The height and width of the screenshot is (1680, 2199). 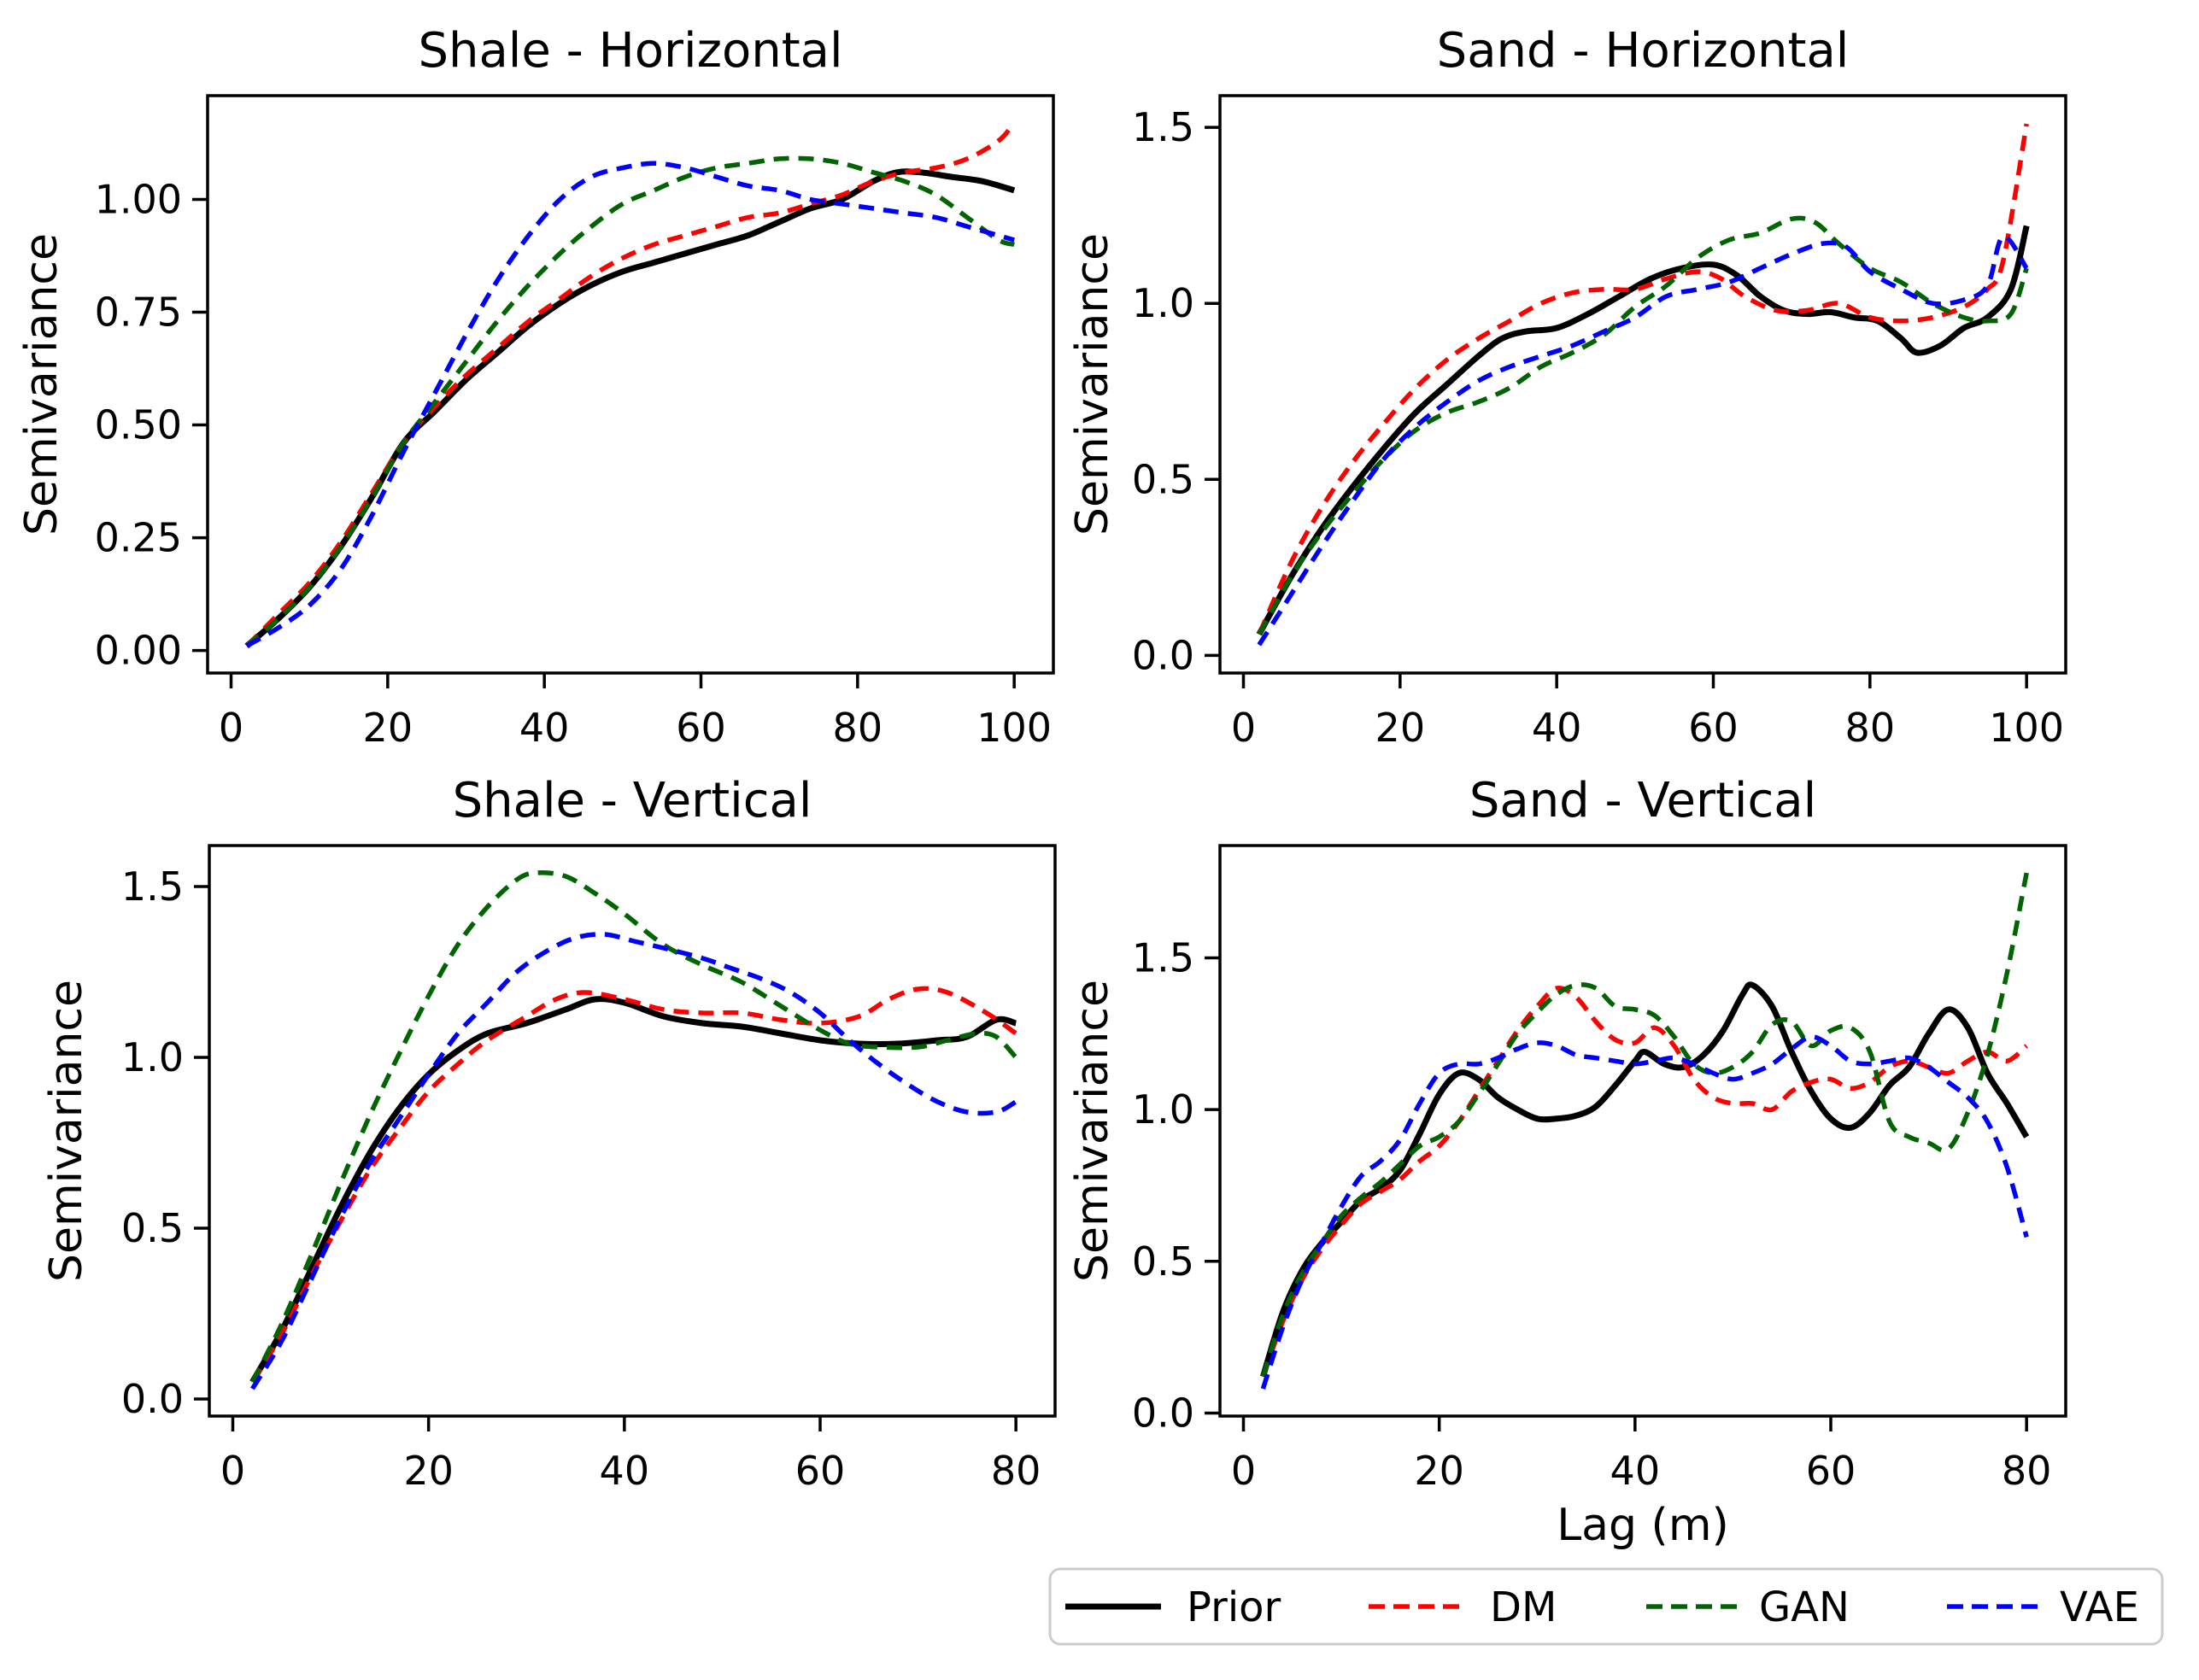 What do you see at coordinates (1643, 51) in the screenshot?
I see `plot-title: Sand - Horizontal` at bounding box center [1643, 51].